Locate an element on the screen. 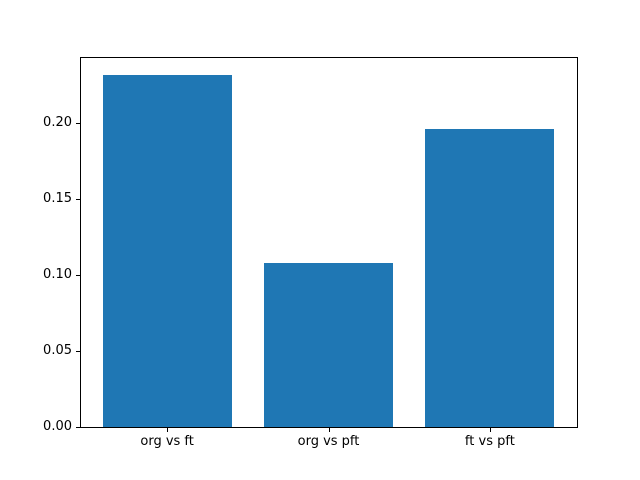 This screenshot has width=640, height=480. x-tick-label: org vs ft is located at coordinates (167, 441).